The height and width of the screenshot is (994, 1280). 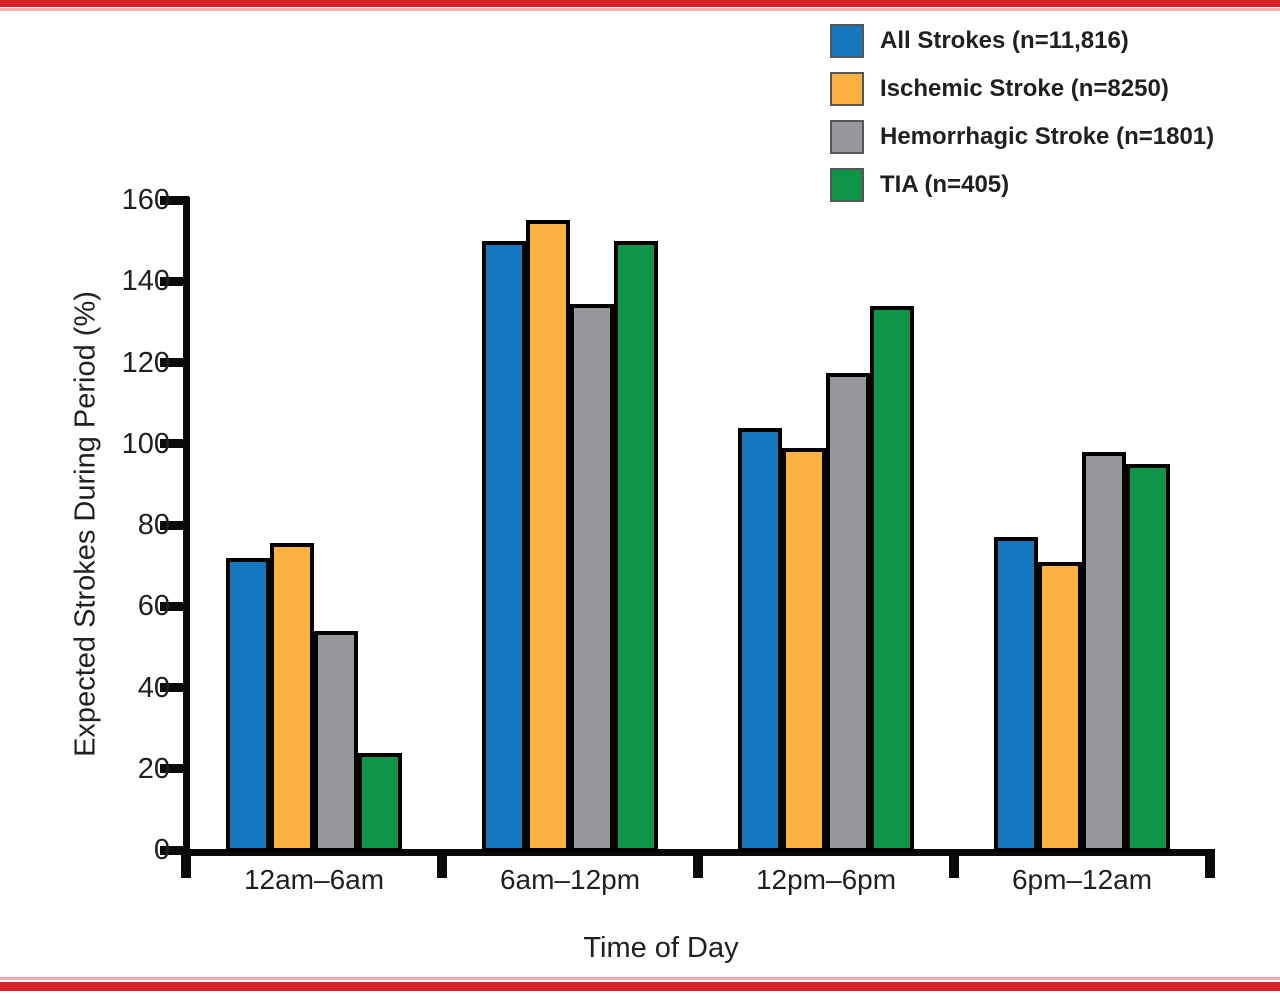 What do you see at coordinates (145, 443) in the screenshot?
I see `y-tick-label: 100` at bounding box center [145, 443].